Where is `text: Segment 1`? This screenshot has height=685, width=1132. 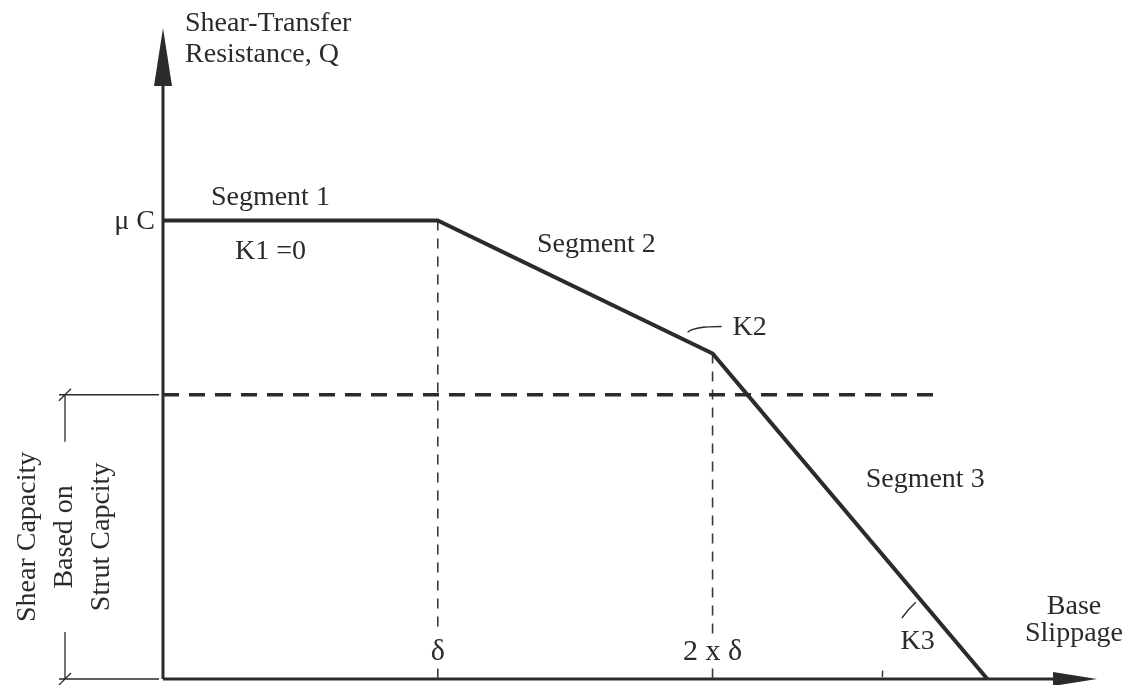
text: Segment 1 is located at coordinates (270, 196).